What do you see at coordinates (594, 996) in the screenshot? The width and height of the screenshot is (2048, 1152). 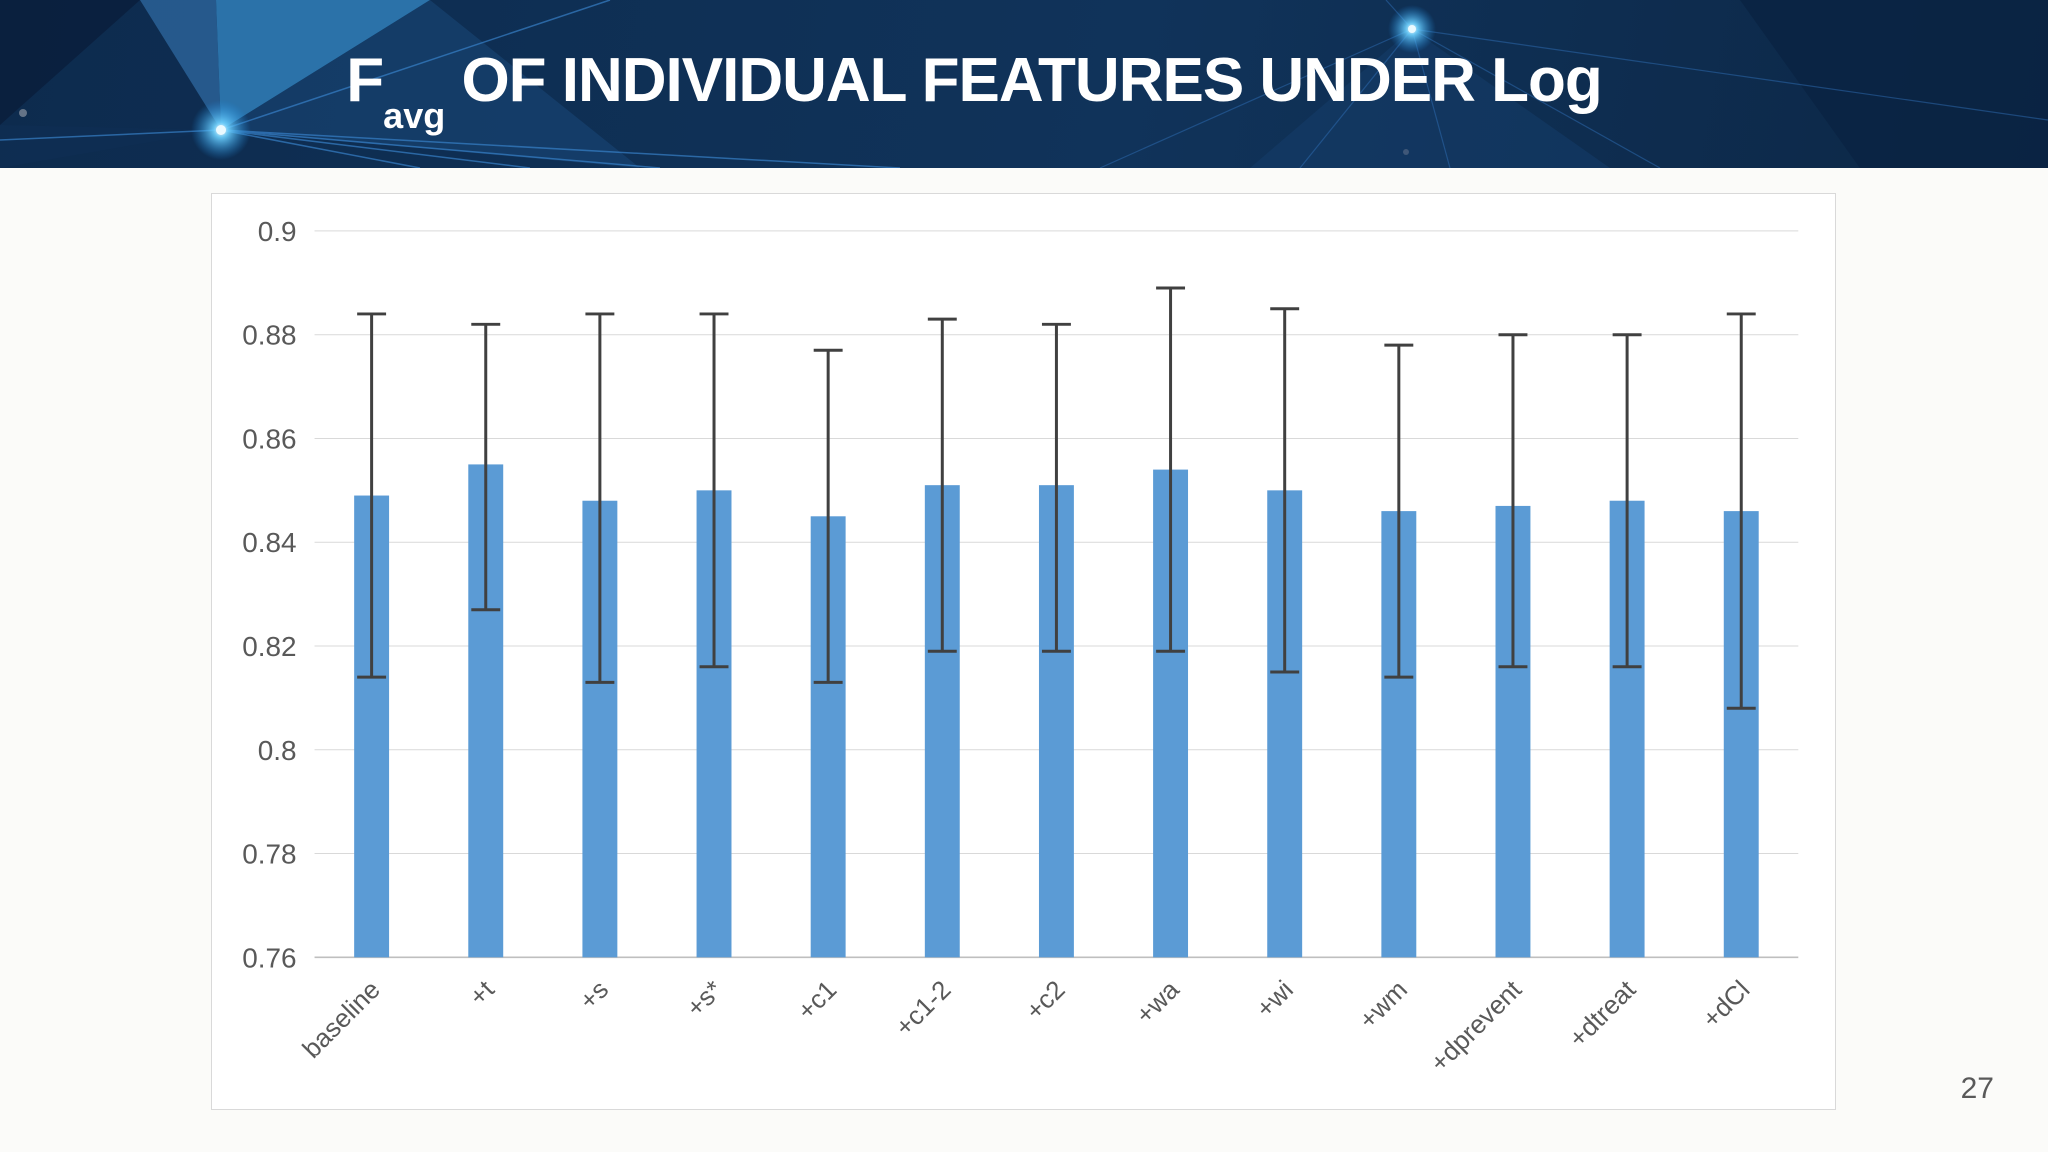 I see `x-tick-label: +s` at bounding box center [594, 996].